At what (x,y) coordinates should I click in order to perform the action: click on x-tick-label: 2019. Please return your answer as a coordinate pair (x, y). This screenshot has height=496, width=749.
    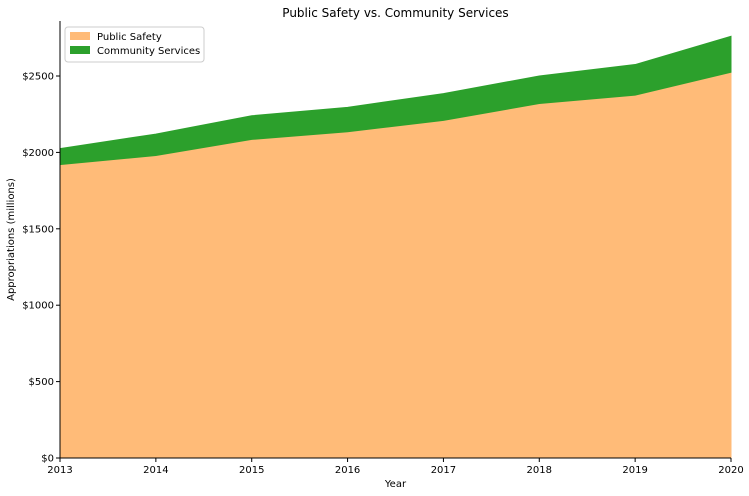
    Looking at the image, I should click on (634, 470).